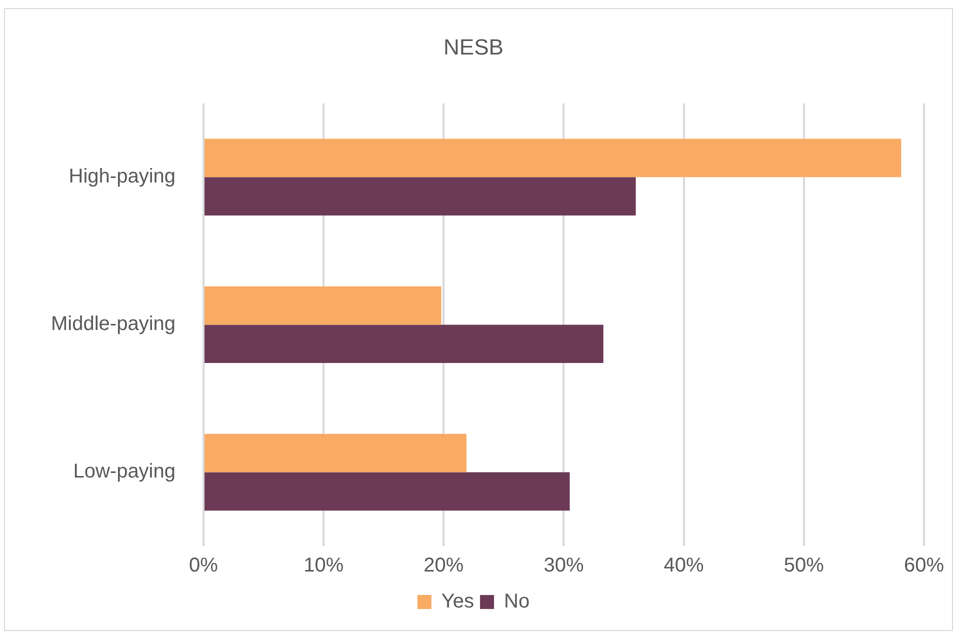  I want to click on x-tick-label: 60%, so click(924, 565).